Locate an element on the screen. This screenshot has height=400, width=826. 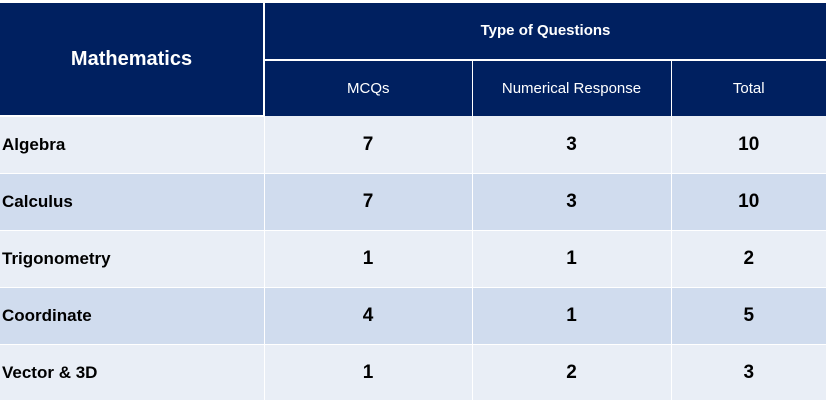
question-type-group-header: Type of Questions is located at coordinates (545, 32).